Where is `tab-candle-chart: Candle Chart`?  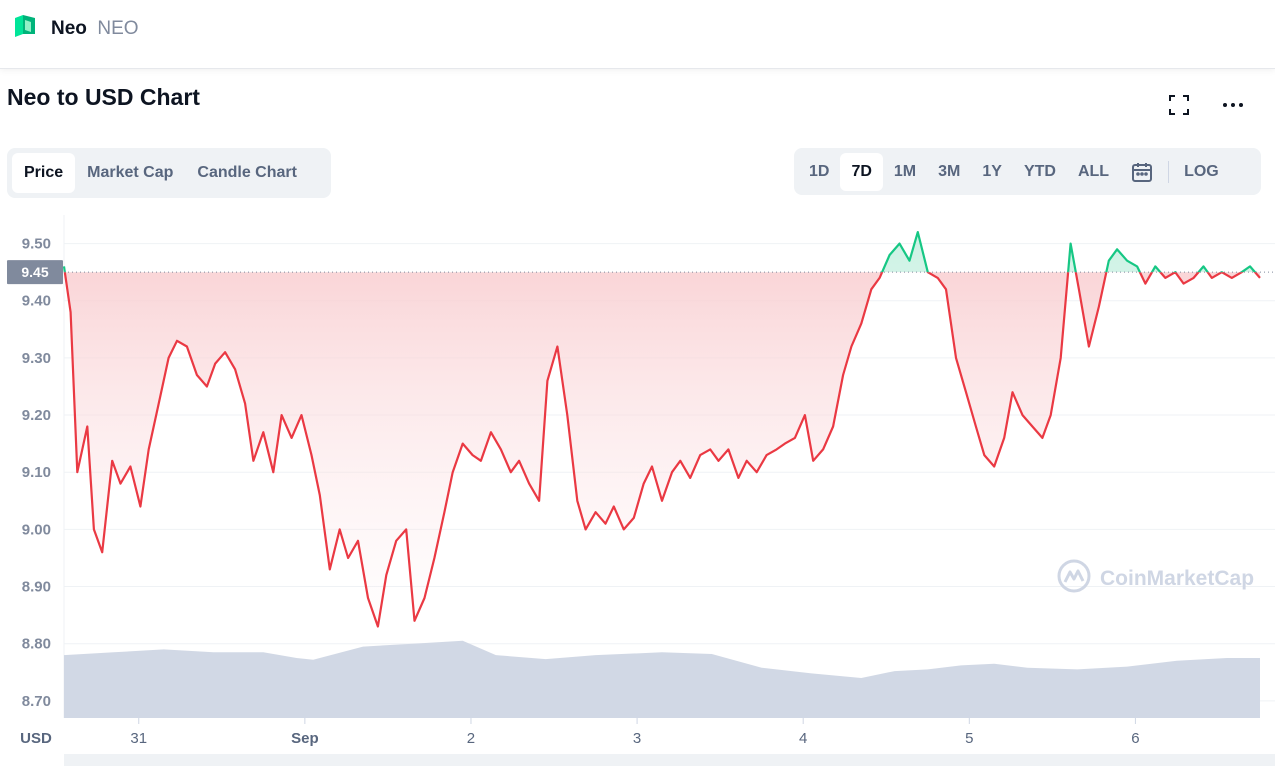
tab-candle-chart: Candle Chart is located at coordinates (247, 172).